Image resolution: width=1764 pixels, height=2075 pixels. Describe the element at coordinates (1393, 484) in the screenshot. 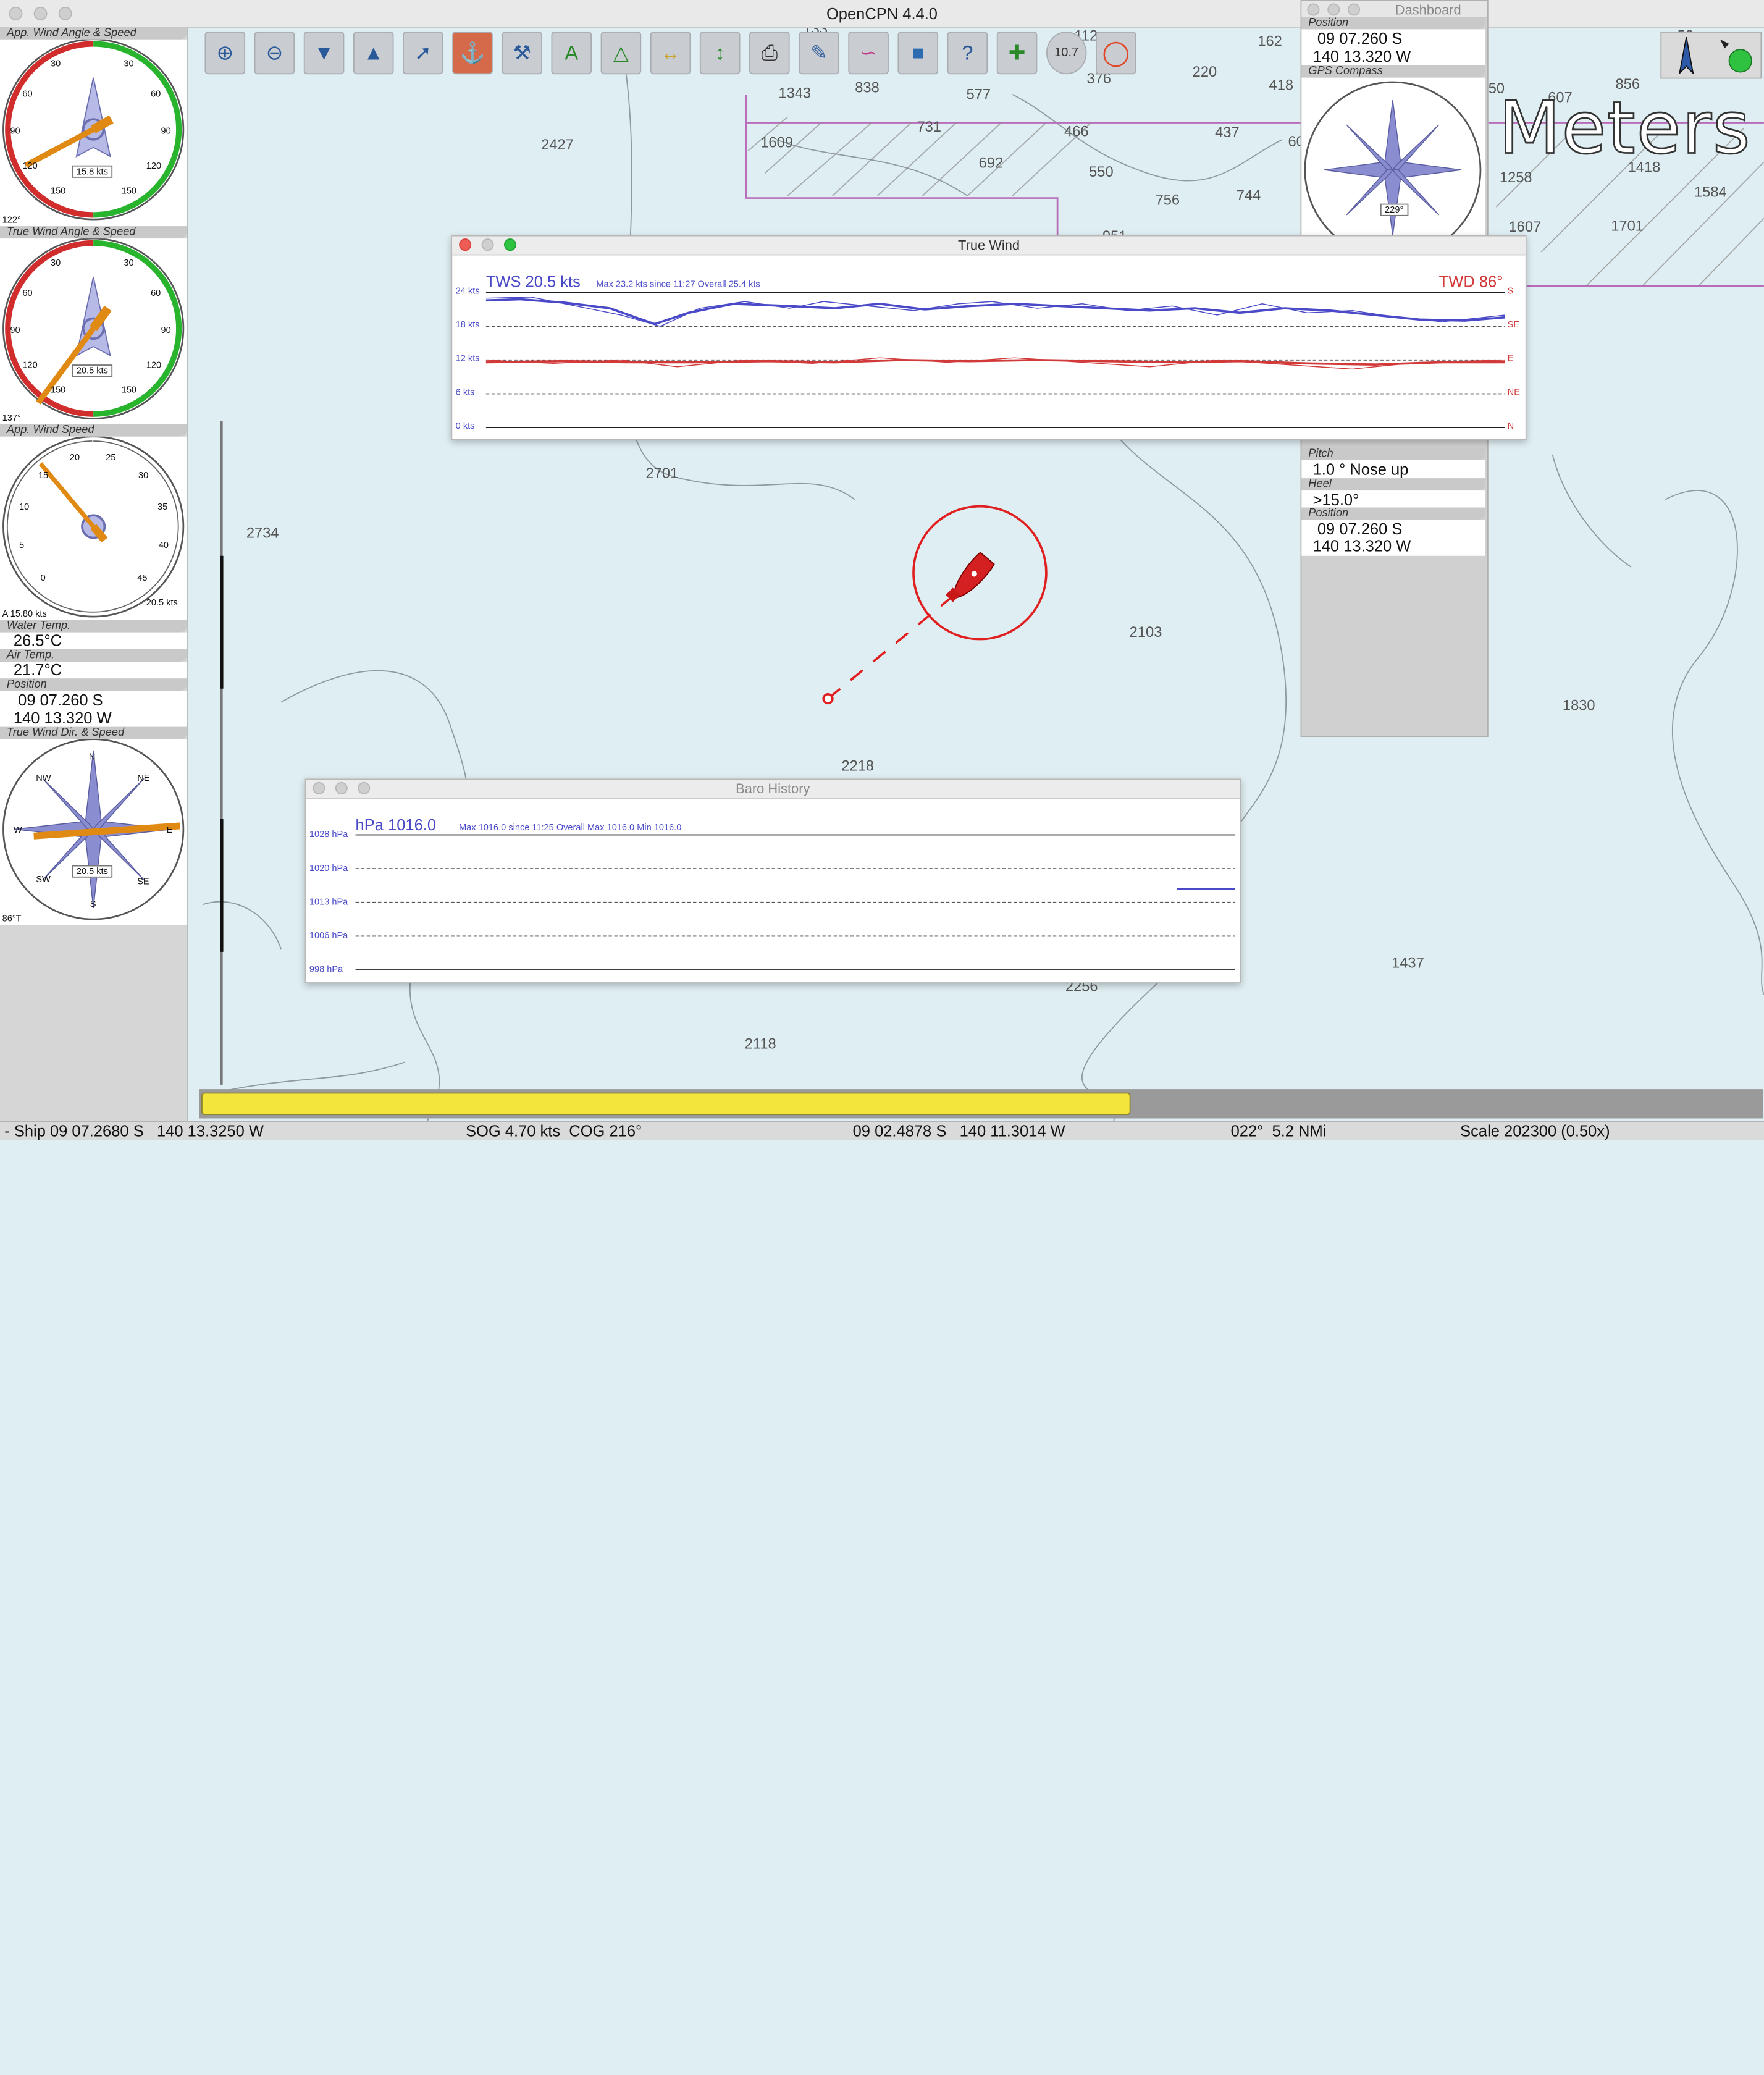

I see `instrument-caption: Heel` at that location.